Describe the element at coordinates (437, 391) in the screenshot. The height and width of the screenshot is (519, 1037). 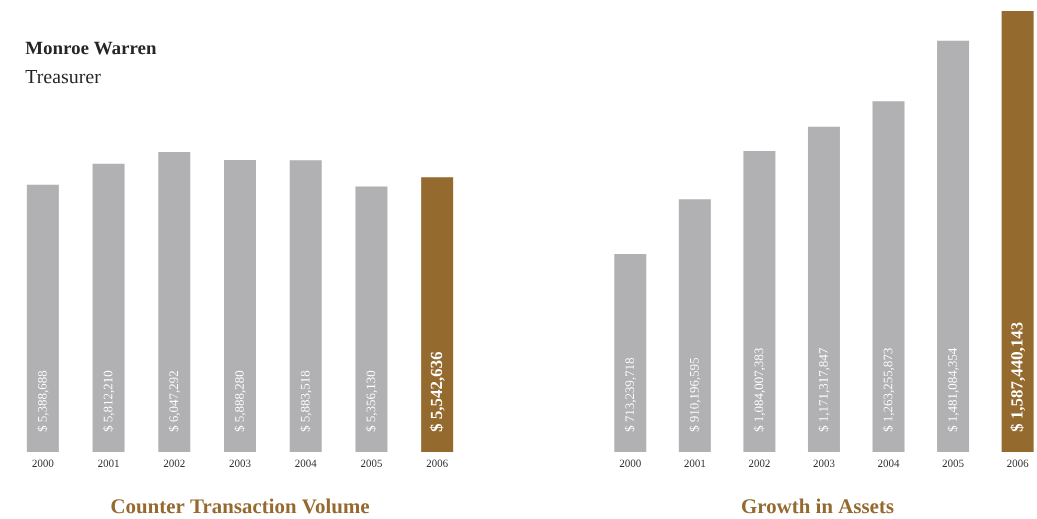
I see `data-label: $ 5,542,636` at that location.